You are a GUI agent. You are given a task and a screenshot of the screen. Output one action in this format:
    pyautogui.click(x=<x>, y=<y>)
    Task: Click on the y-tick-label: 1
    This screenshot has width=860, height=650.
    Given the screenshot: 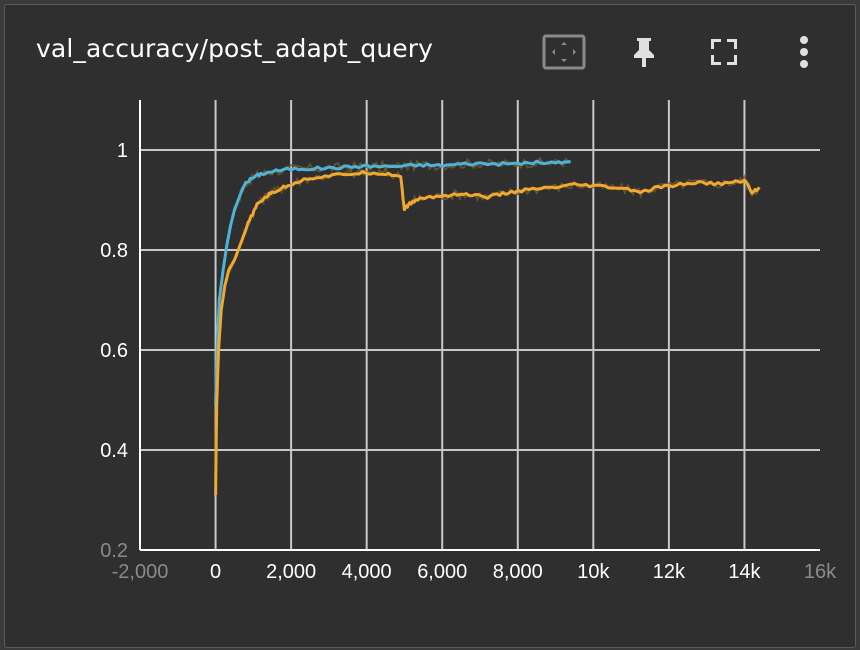 What is the action you would take?
    pyautogui.click(x=122, y=151)
    